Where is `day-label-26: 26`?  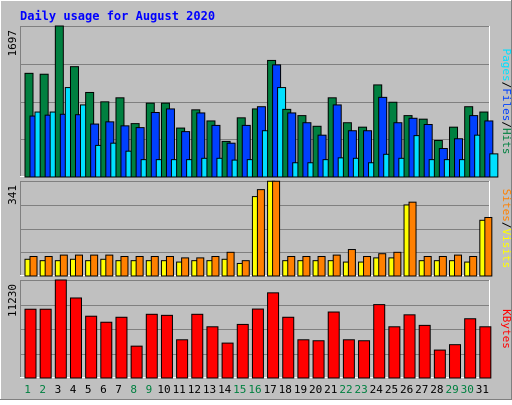
day-label-26: 26 is located at coordinates (406, 389).